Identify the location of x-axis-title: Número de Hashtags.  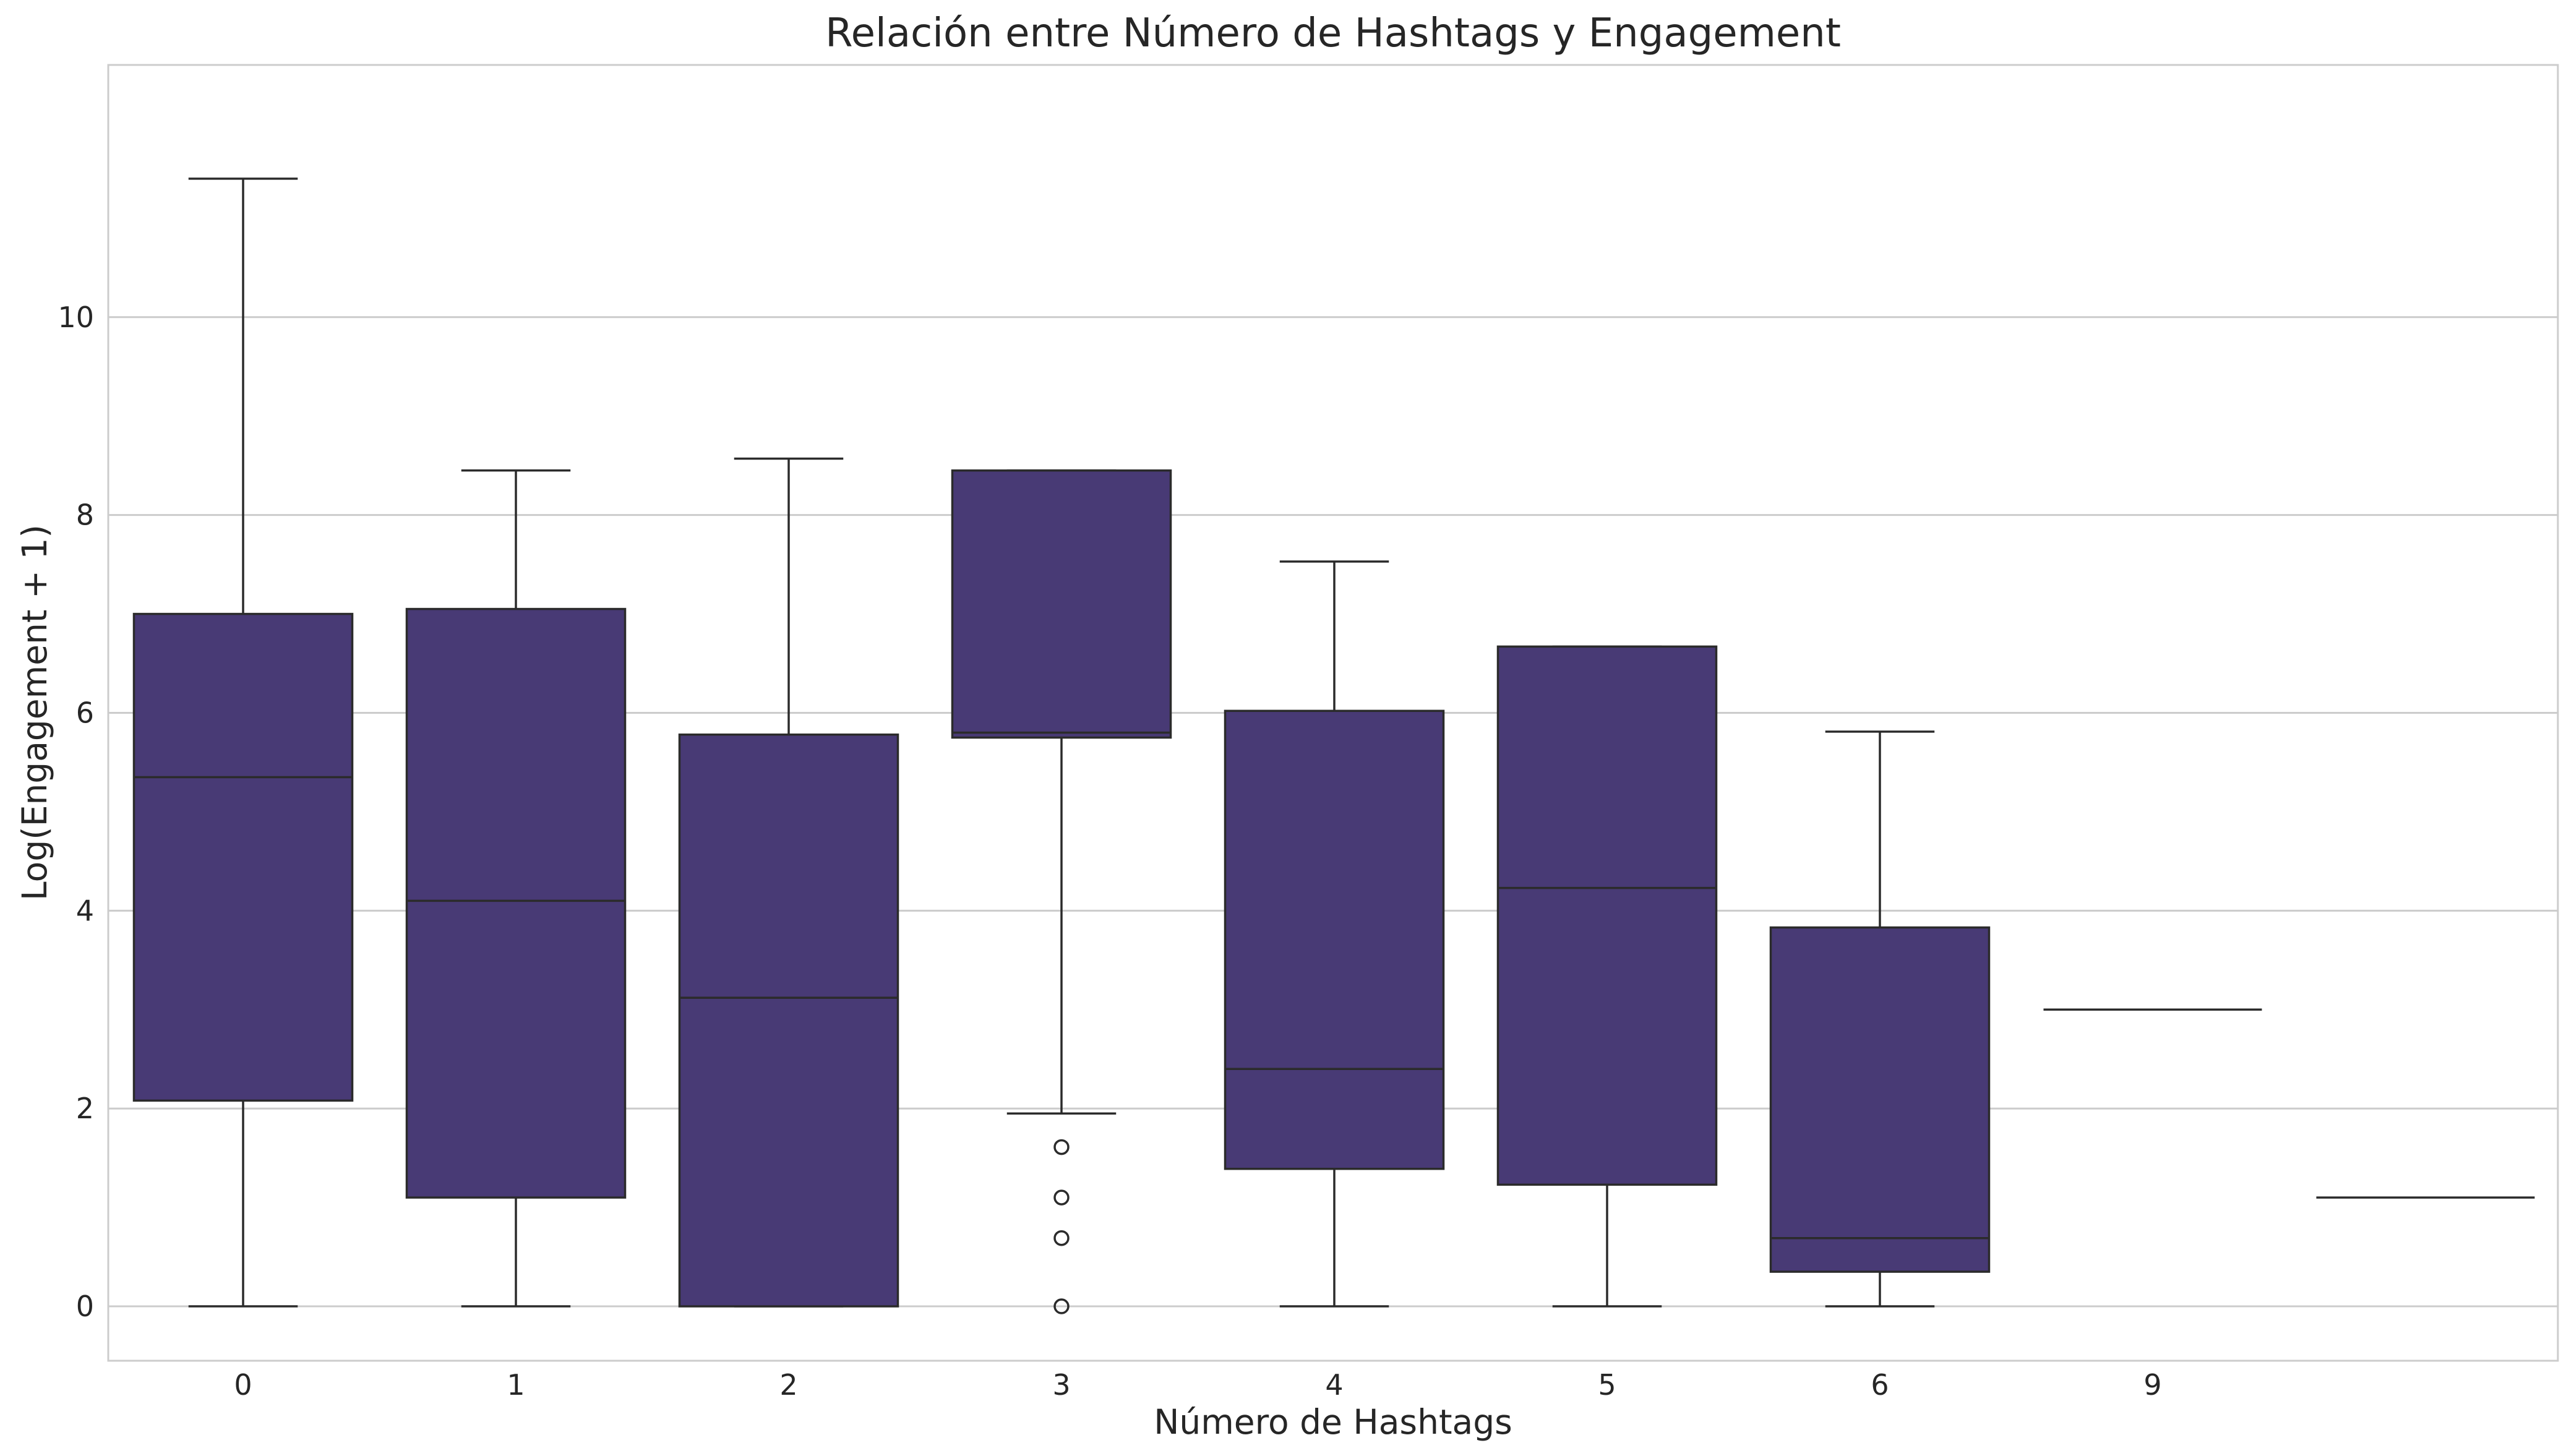
(1333, 1422).